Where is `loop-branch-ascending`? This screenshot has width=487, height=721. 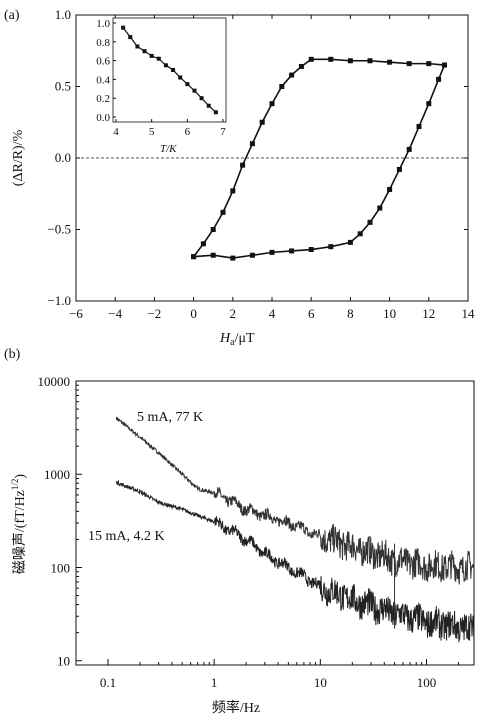
loop-branch-ascending is located at coordinates (318, 158).